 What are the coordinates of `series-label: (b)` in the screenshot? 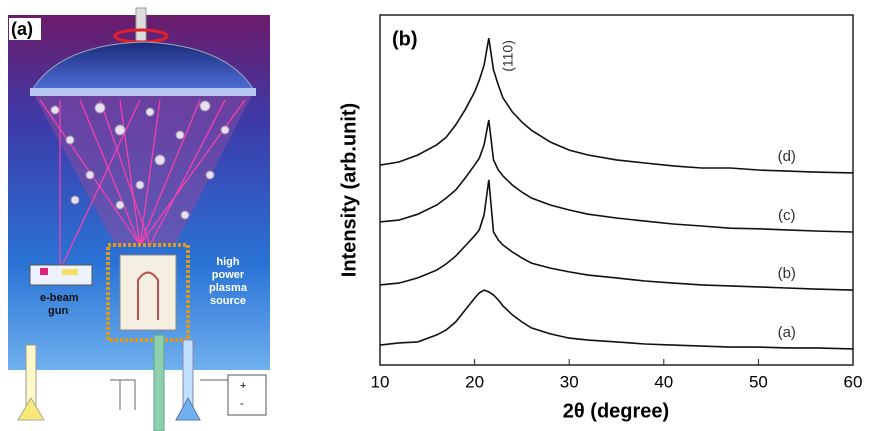 It's located at (787, 273).